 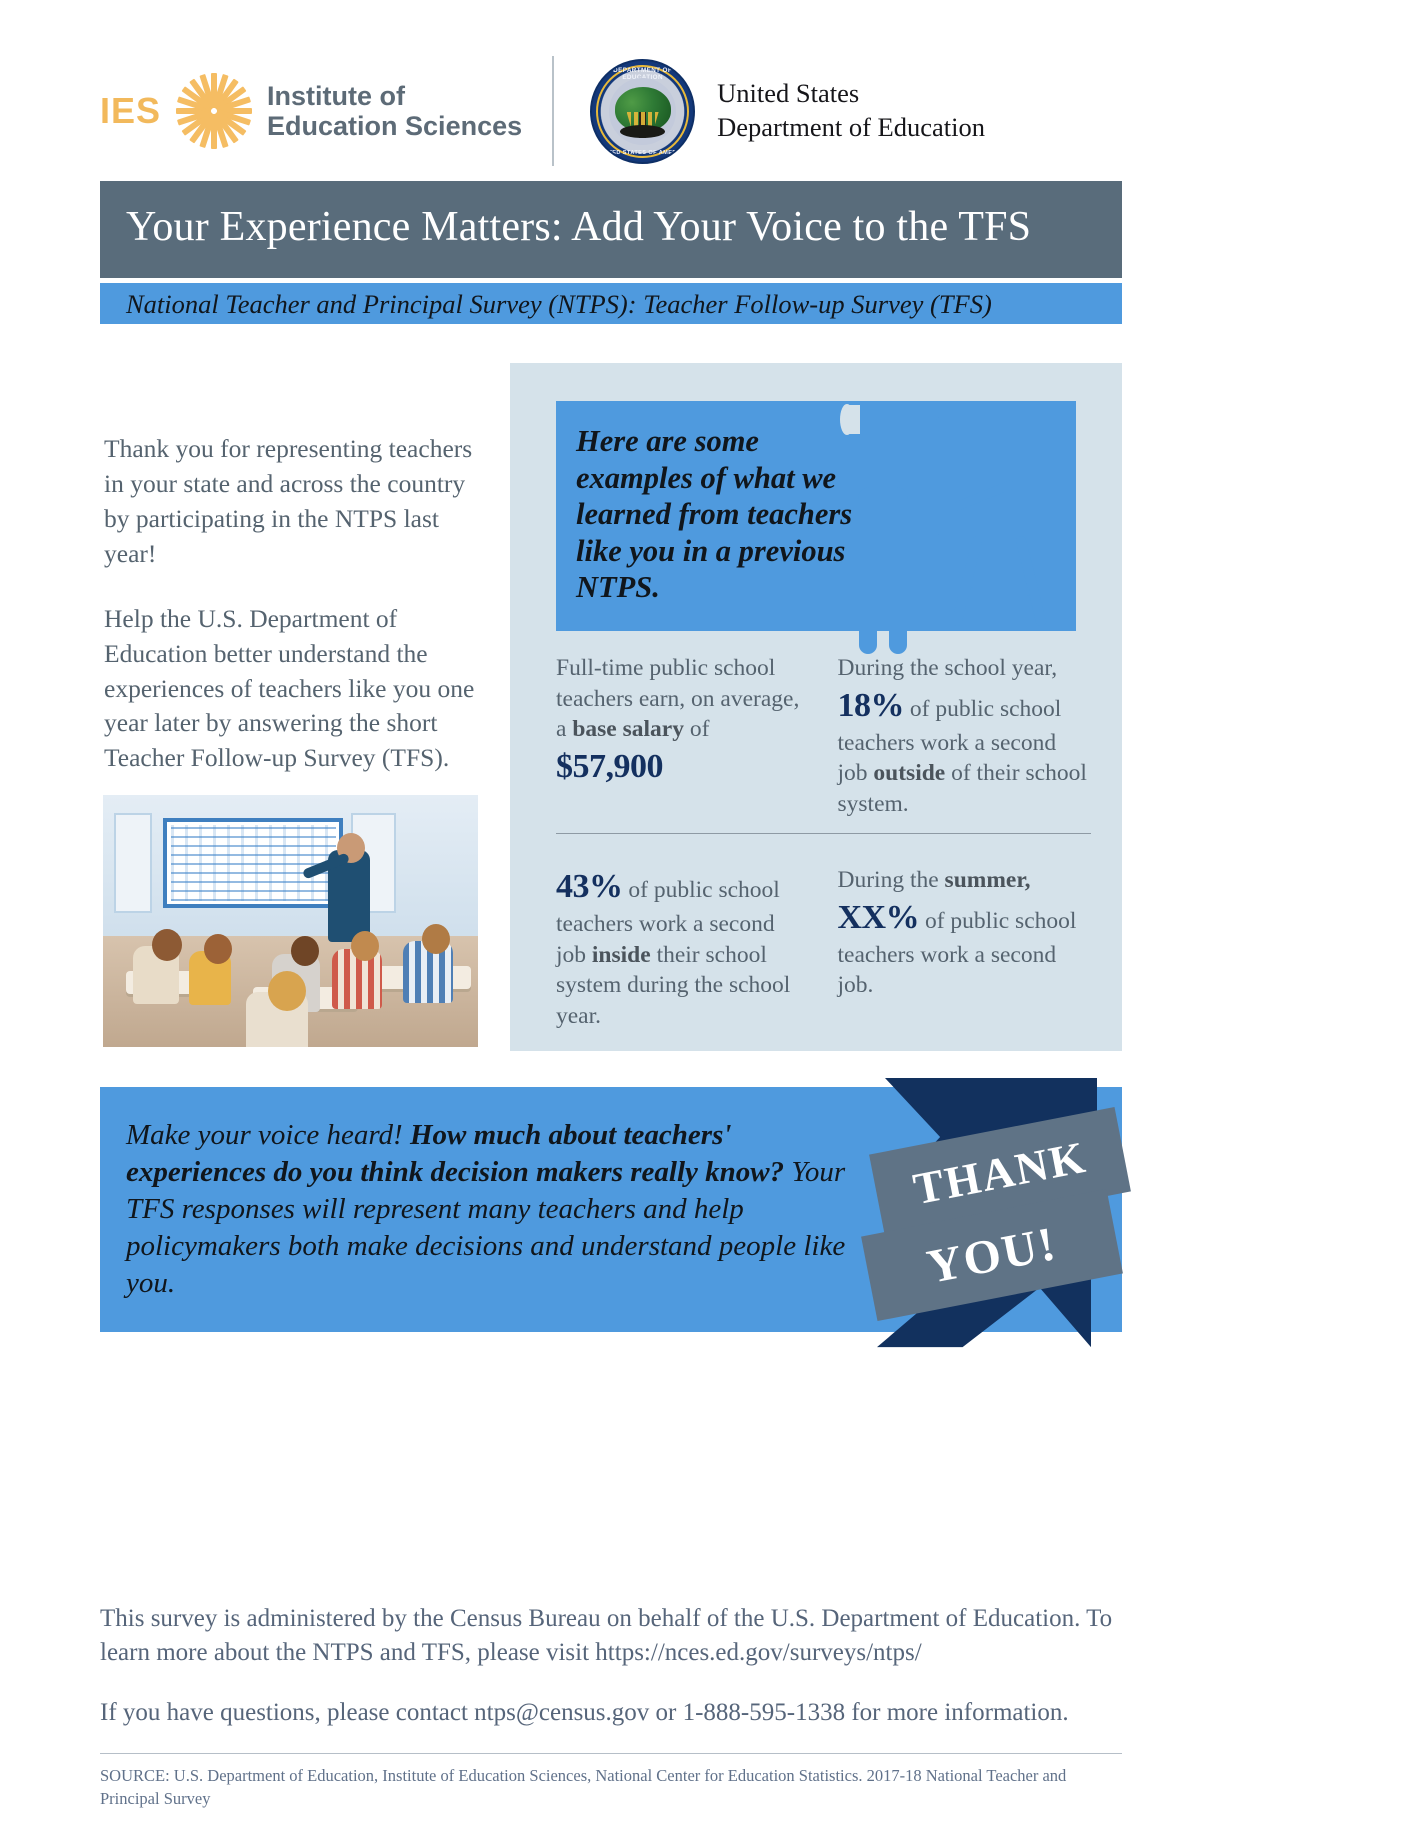 I want to click on easel-leg-right, so click(x=1031, y=581).